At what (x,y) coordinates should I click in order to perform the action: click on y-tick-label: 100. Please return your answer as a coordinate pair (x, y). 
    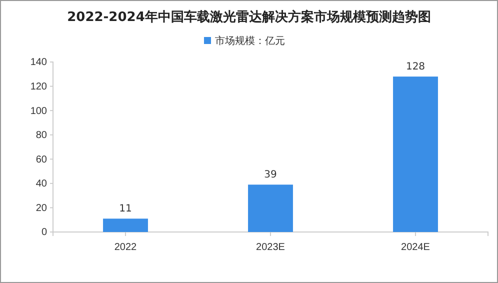
    Looking at the image, I should click on (39, 111).